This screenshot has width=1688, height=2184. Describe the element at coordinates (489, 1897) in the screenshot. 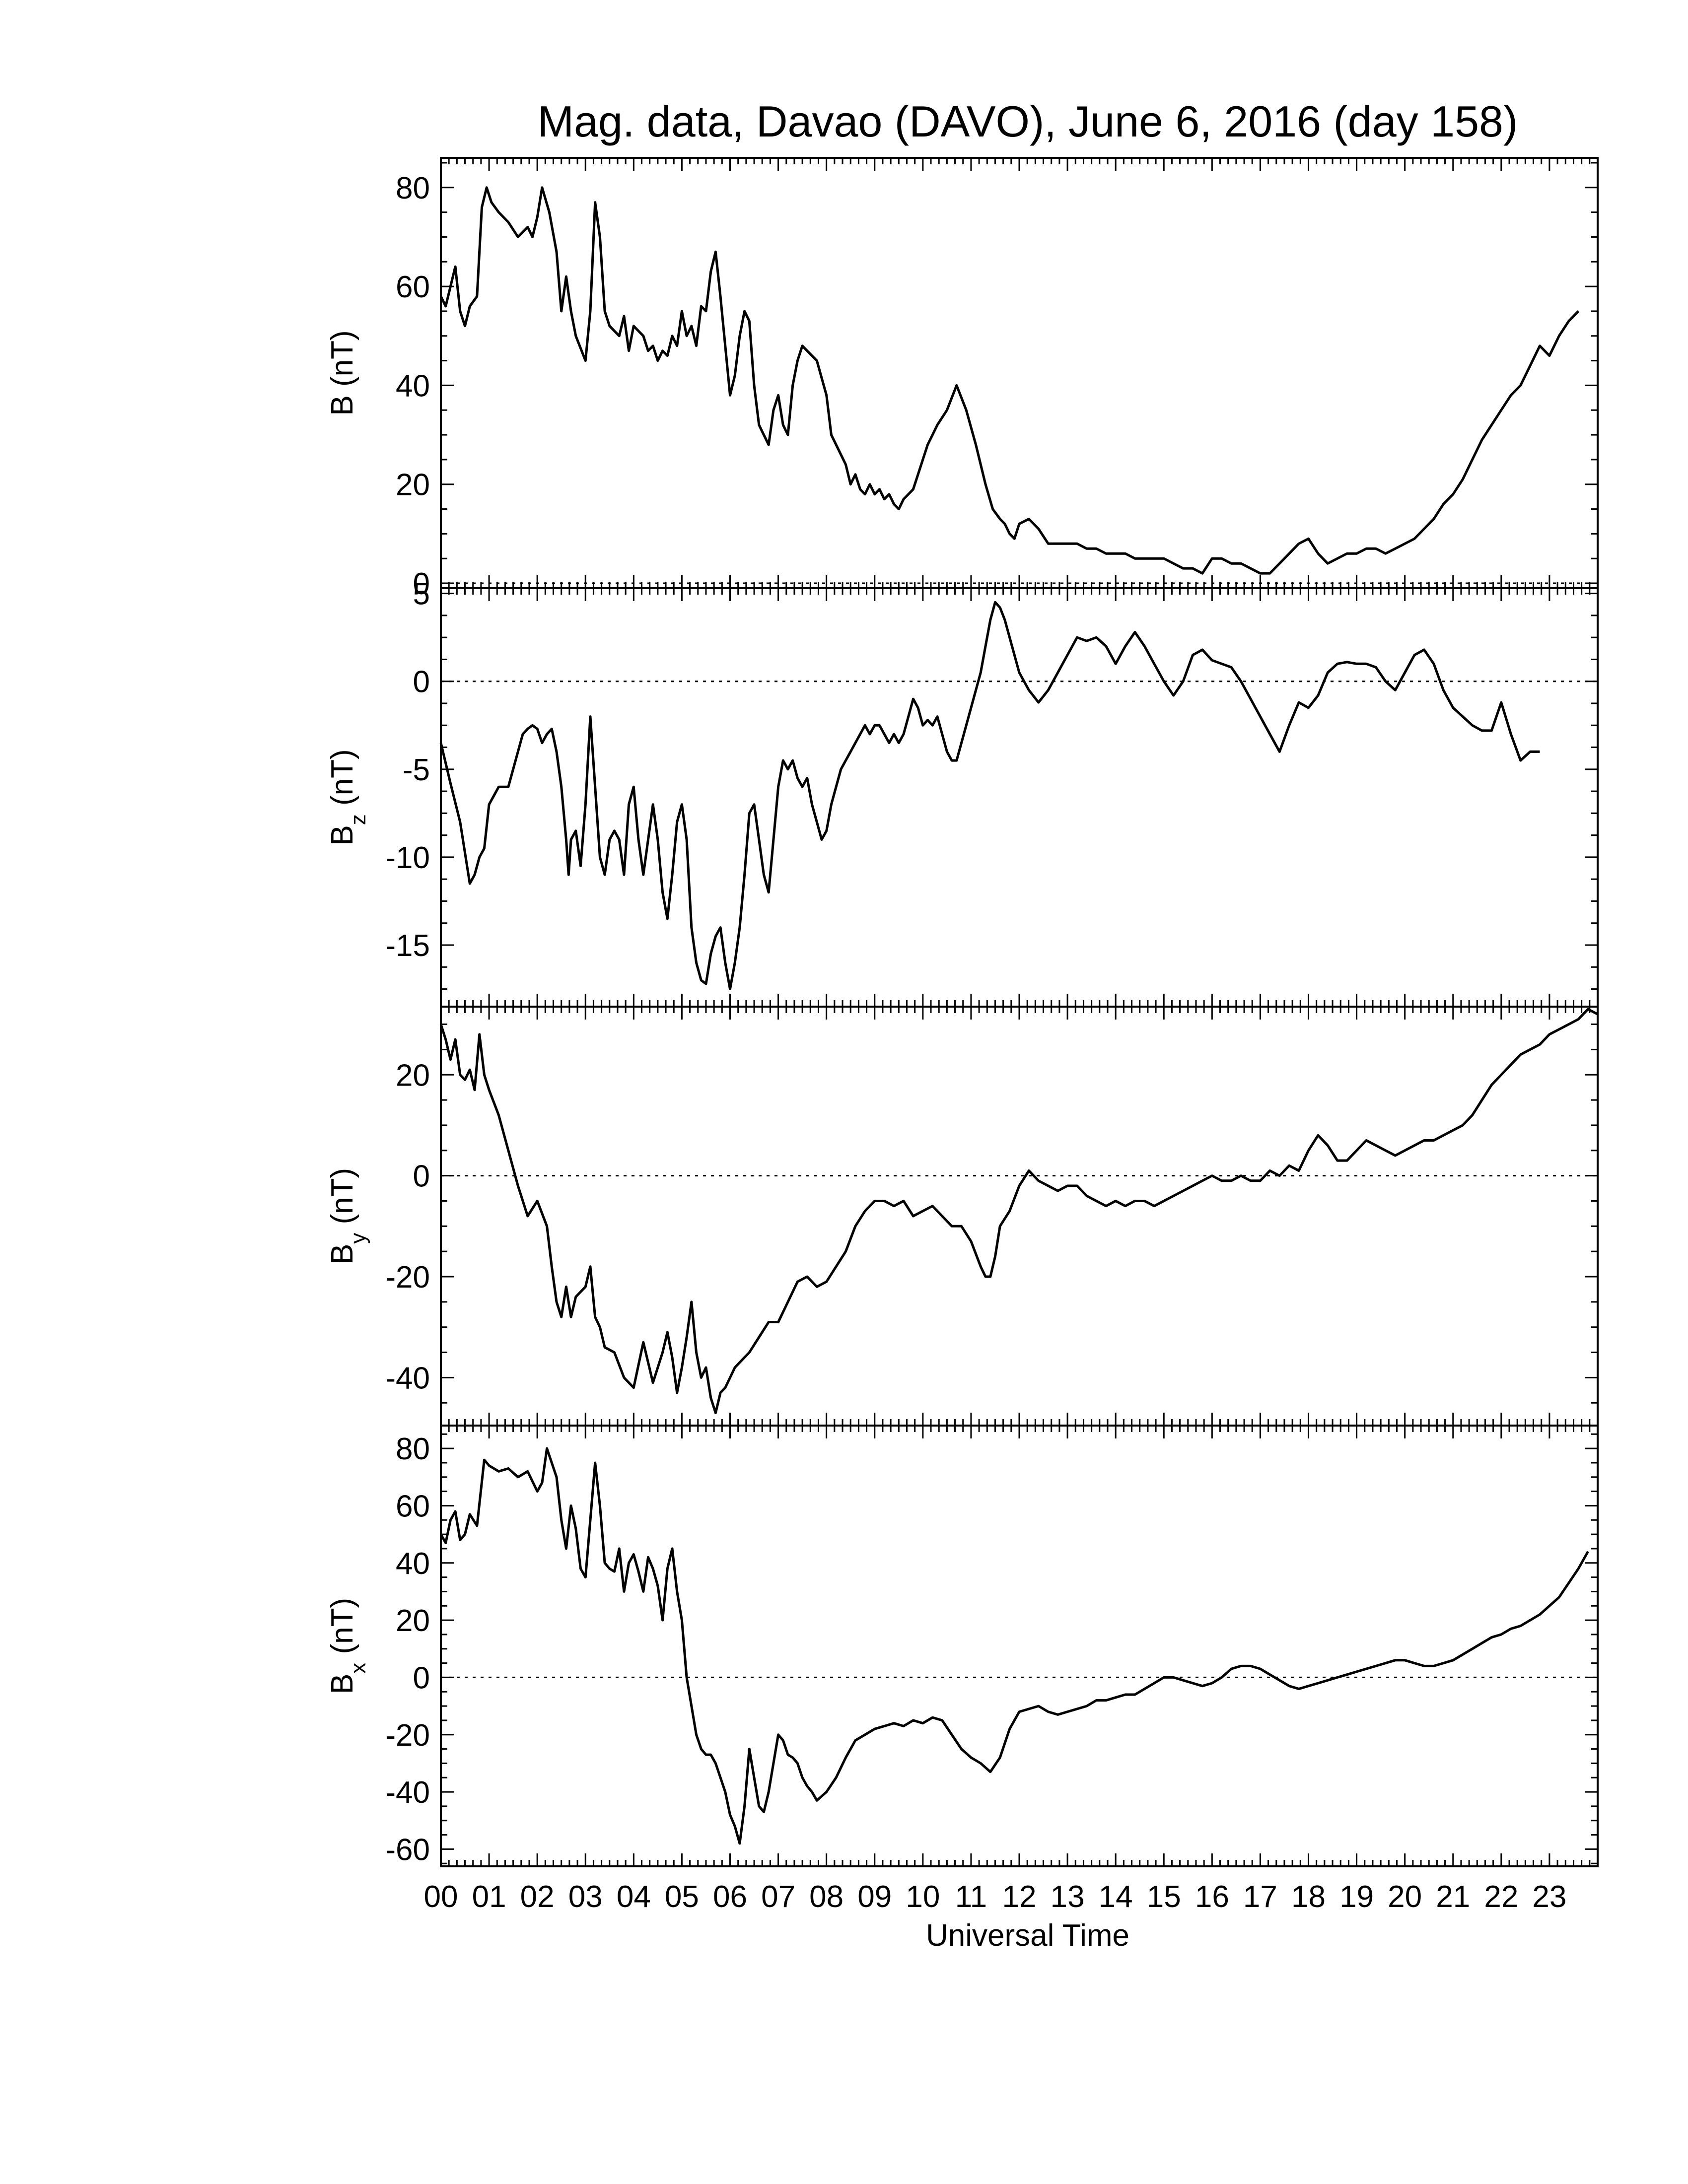

I see `x-tick-label: 01` at that location.